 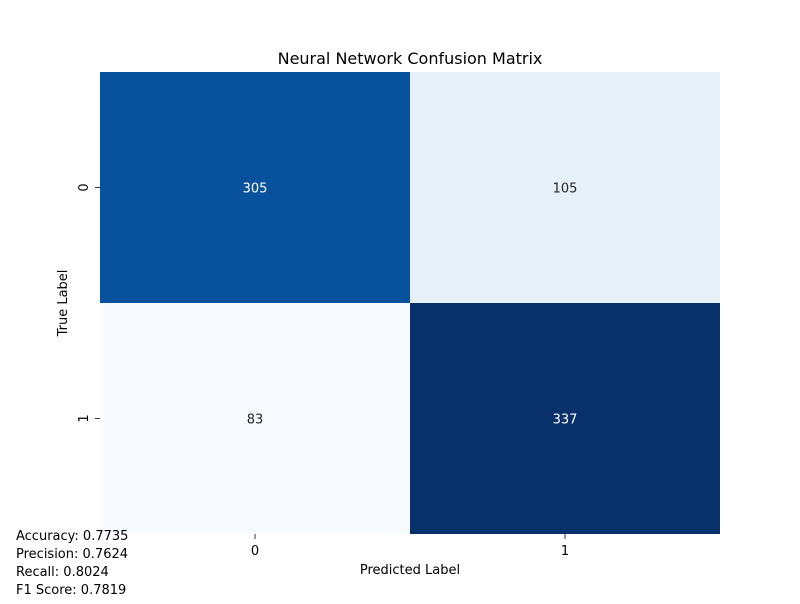 What do you see at coordinates (72, 554) in the screenshot?
I see `precision-text: Precision: 0.7624` at bounding box center [72, 554].